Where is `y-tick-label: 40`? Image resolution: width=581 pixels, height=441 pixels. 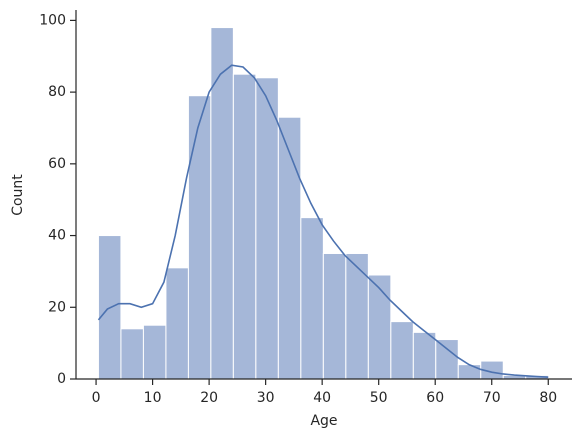 y-tick-label: 40 is located at coordinates (57, 236).